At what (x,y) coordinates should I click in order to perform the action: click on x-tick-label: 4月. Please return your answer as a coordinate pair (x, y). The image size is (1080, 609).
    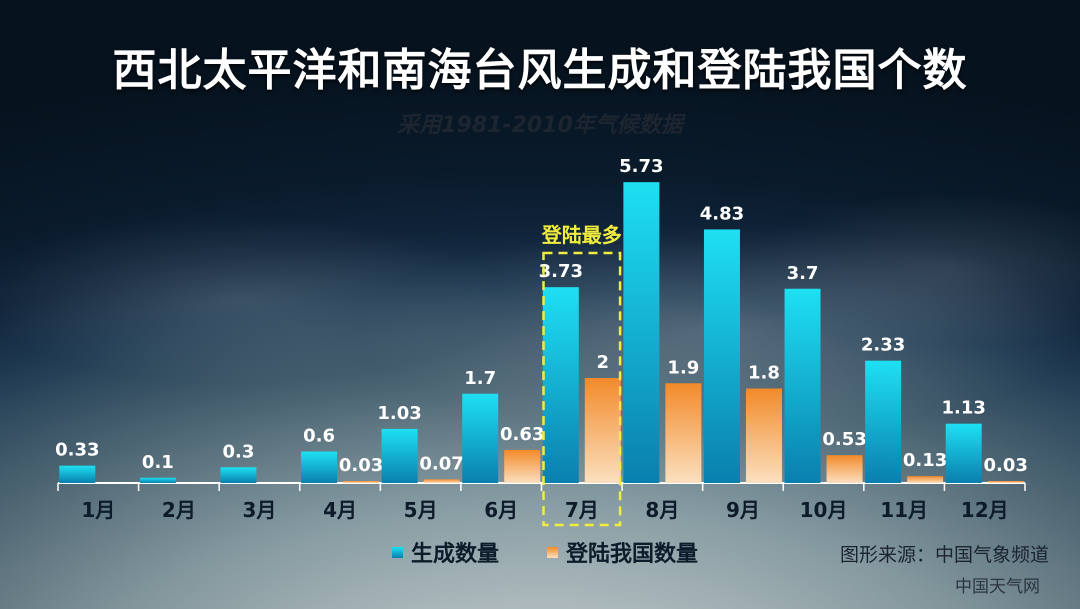
    Looking at the image, I should click on (340, 510).